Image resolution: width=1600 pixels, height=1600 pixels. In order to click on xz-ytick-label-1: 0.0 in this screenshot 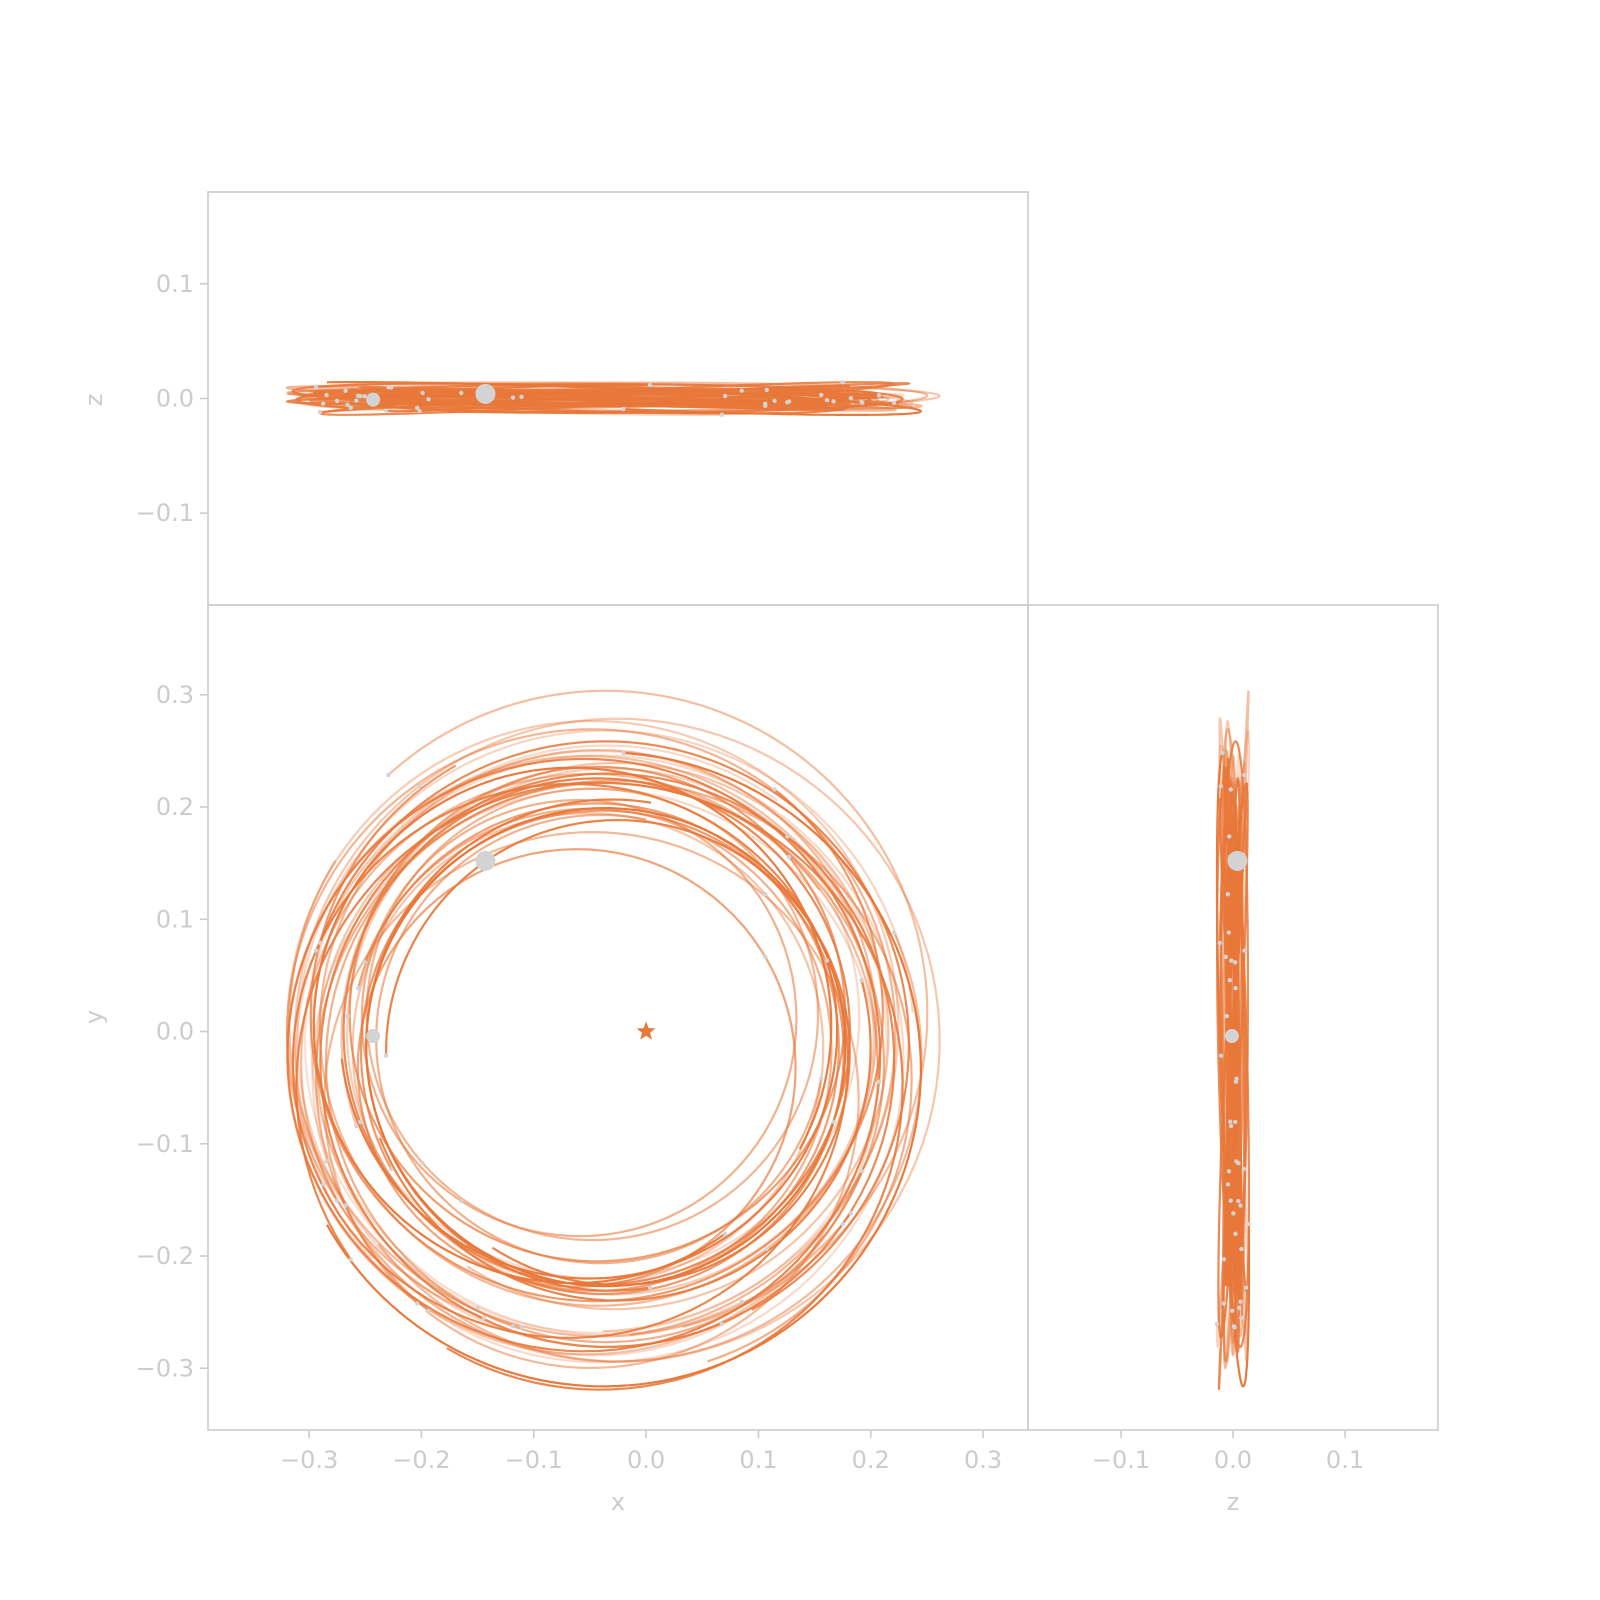, I will do `click(175, 399)`.